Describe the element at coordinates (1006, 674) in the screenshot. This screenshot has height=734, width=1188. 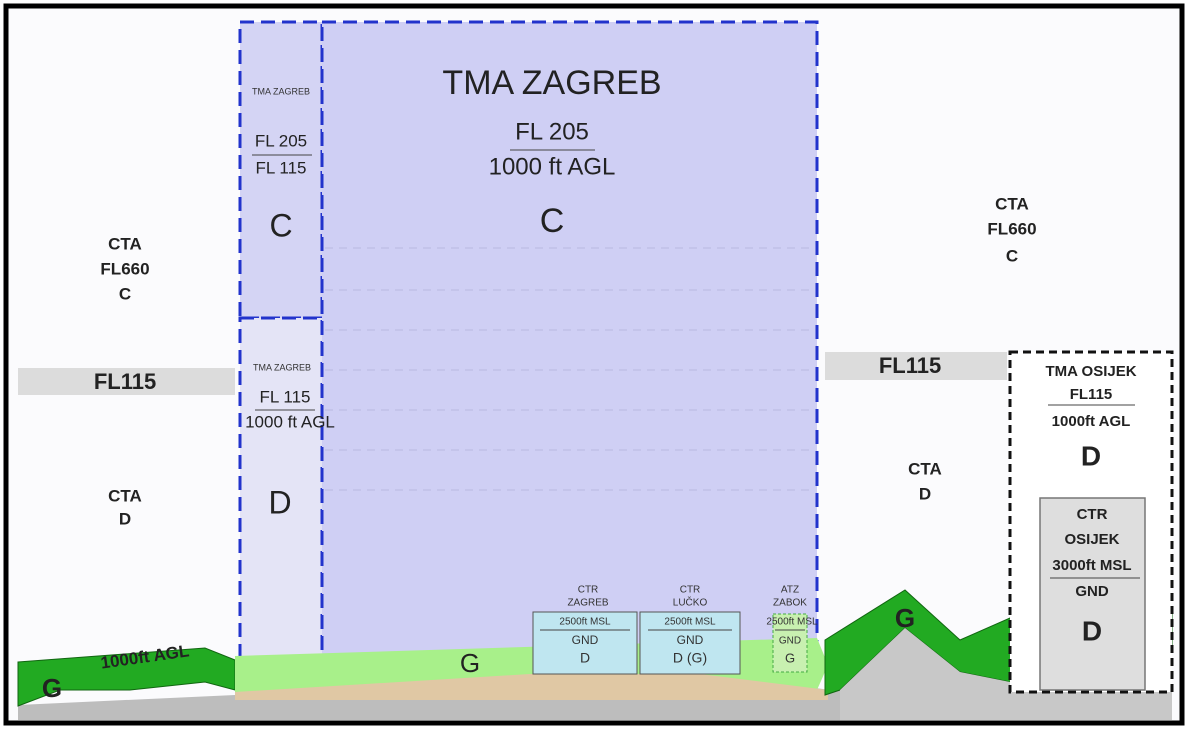
I see `terrain` at that location.